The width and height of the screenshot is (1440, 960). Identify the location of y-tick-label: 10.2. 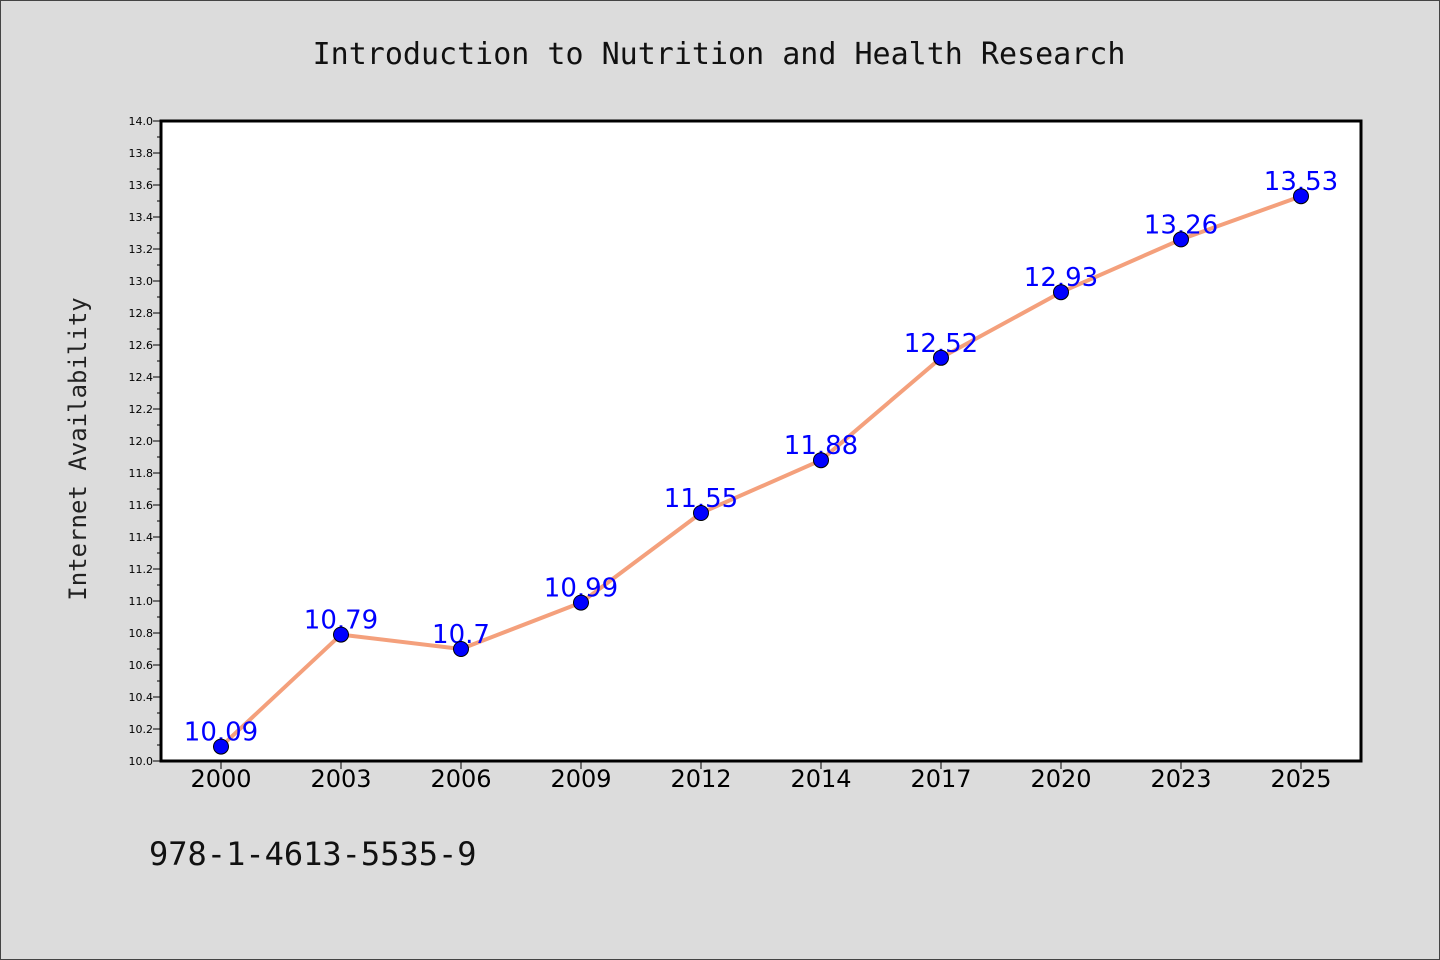
(141, 729).